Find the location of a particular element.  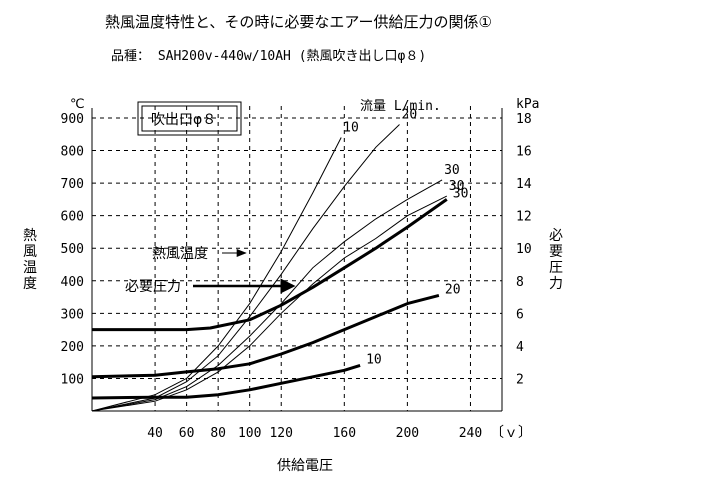

y-tick-label-right: 18 is located at coordinates (524, 119).